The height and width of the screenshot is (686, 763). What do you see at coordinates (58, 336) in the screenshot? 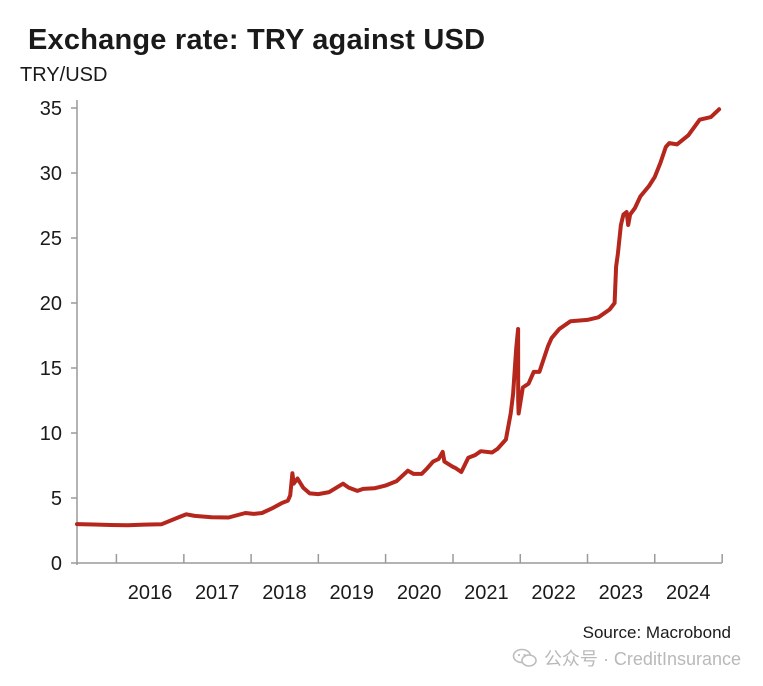
I see `y-axis-ticks: 0 5 10 15 20 25 30 35` at bounding box center [58, 336].